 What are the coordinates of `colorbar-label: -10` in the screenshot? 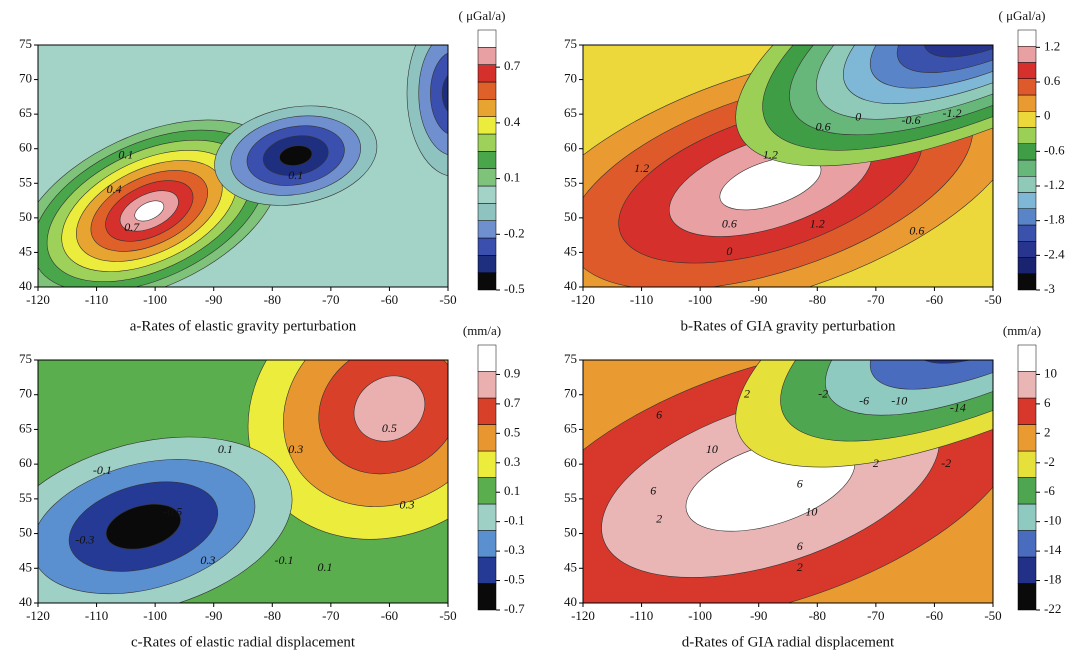 It's located at (1052, 520).